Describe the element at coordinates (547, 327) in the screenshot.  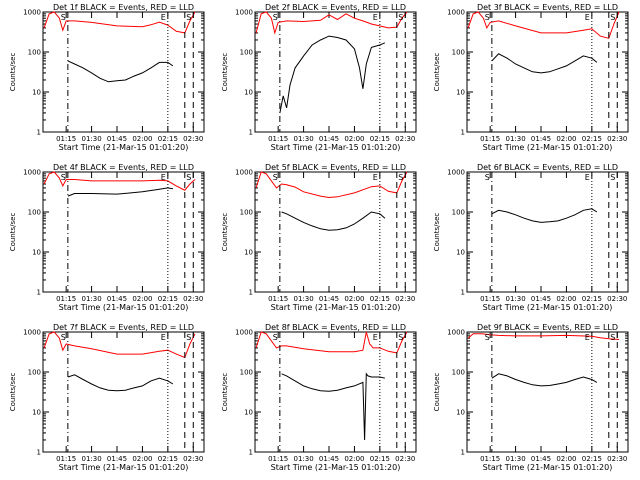
I see `panel-title: Det 9f BLACK = Events, RED = LLD` at that location.